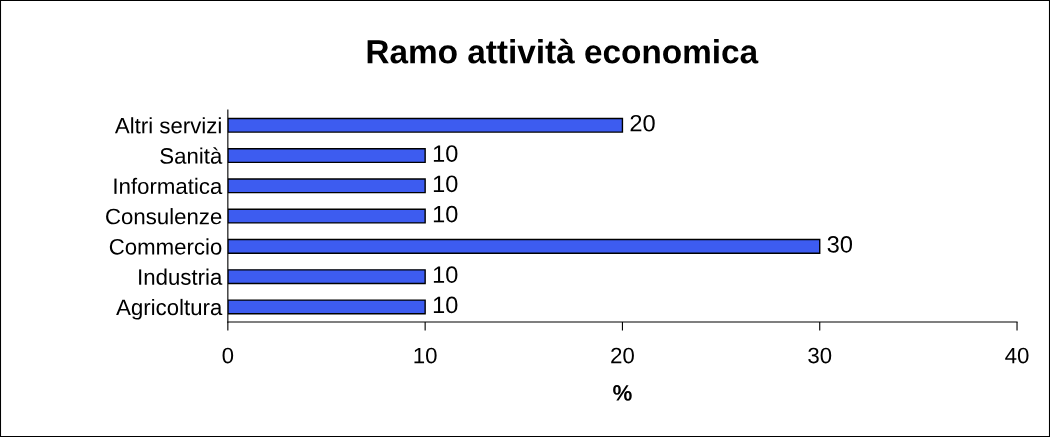  I want to click on y-tick-label: Agricoltura, so click(169, 309).